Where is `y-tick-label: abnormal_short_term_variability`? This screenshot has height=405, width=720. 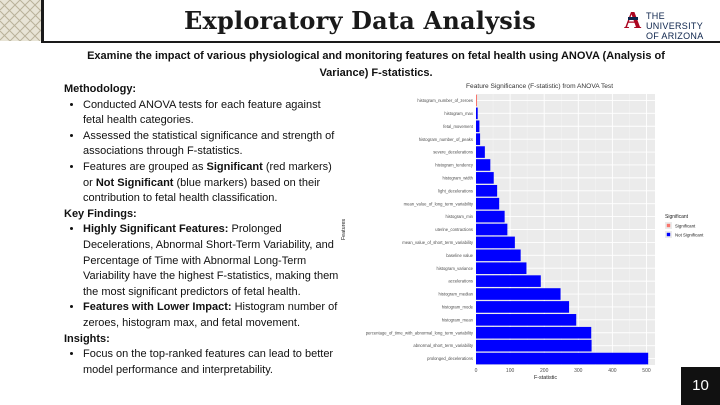 y-tick-label: abnormal_short_term_variability is located at coordinates (443, 345).